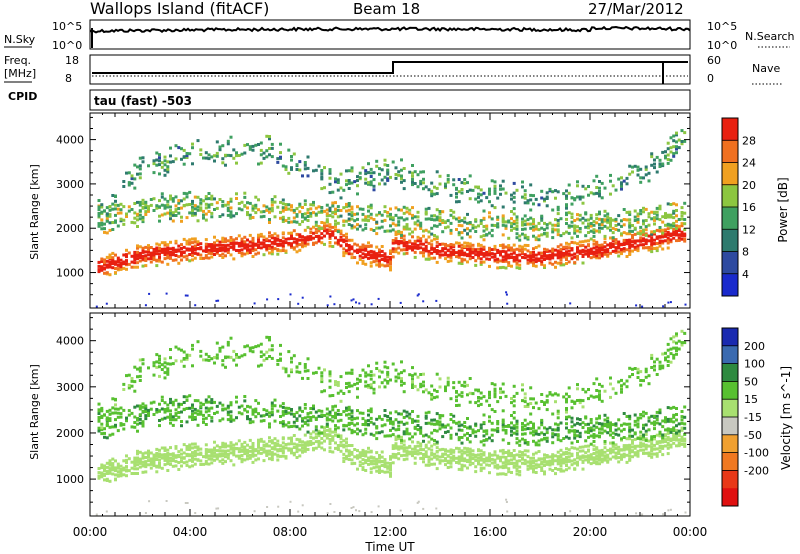 The width and height of the screenshot is (800, 554). Describe the element at coordinates (745, 274) in the screenshot. I see `power-colorbar-tick-label: 4` at that location.